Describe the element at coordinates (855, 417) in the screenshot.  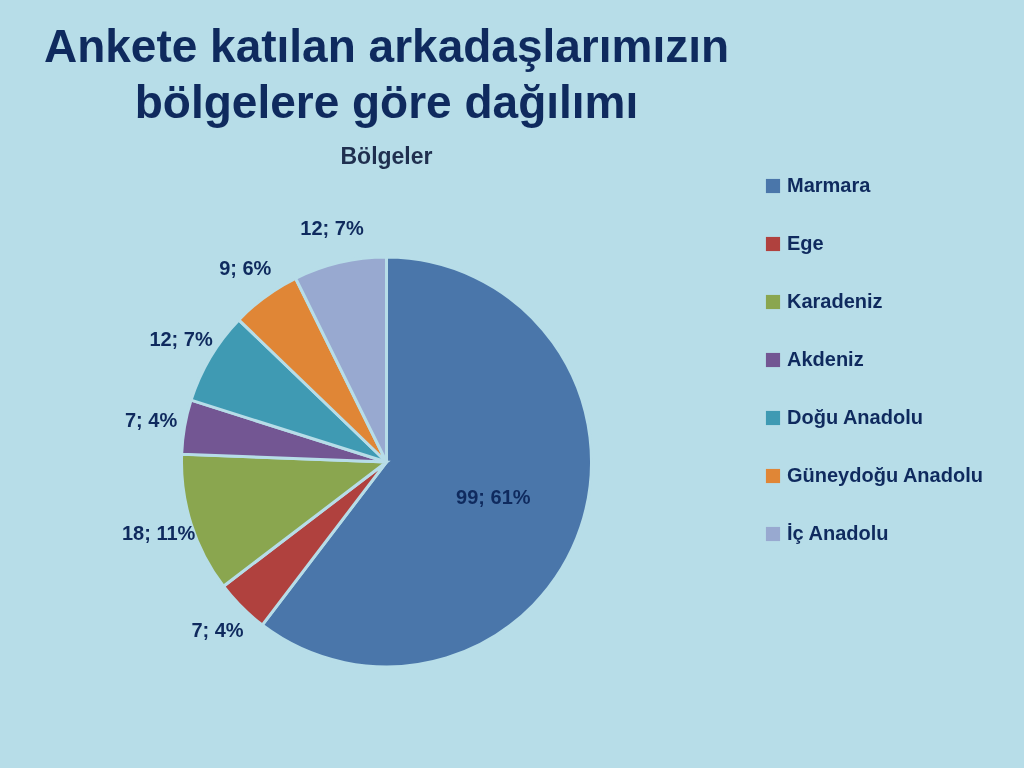
I see `legend-label: Doğu Anadolu` at that location.